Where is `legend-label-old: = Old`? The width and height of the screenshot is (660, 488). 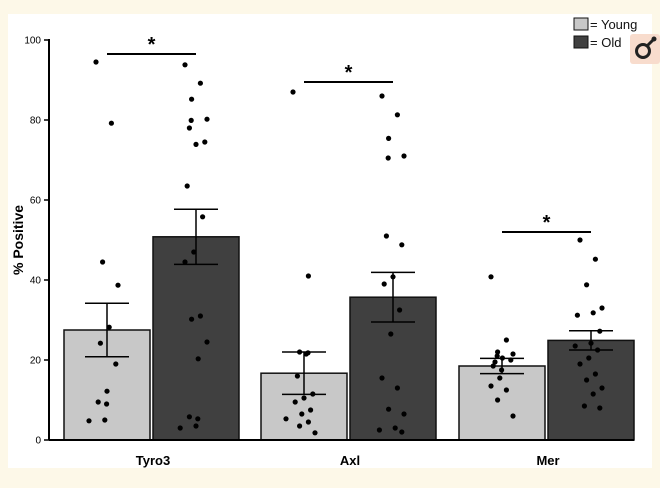 legend-label-old: = Old is located at coordinates (605, 42).